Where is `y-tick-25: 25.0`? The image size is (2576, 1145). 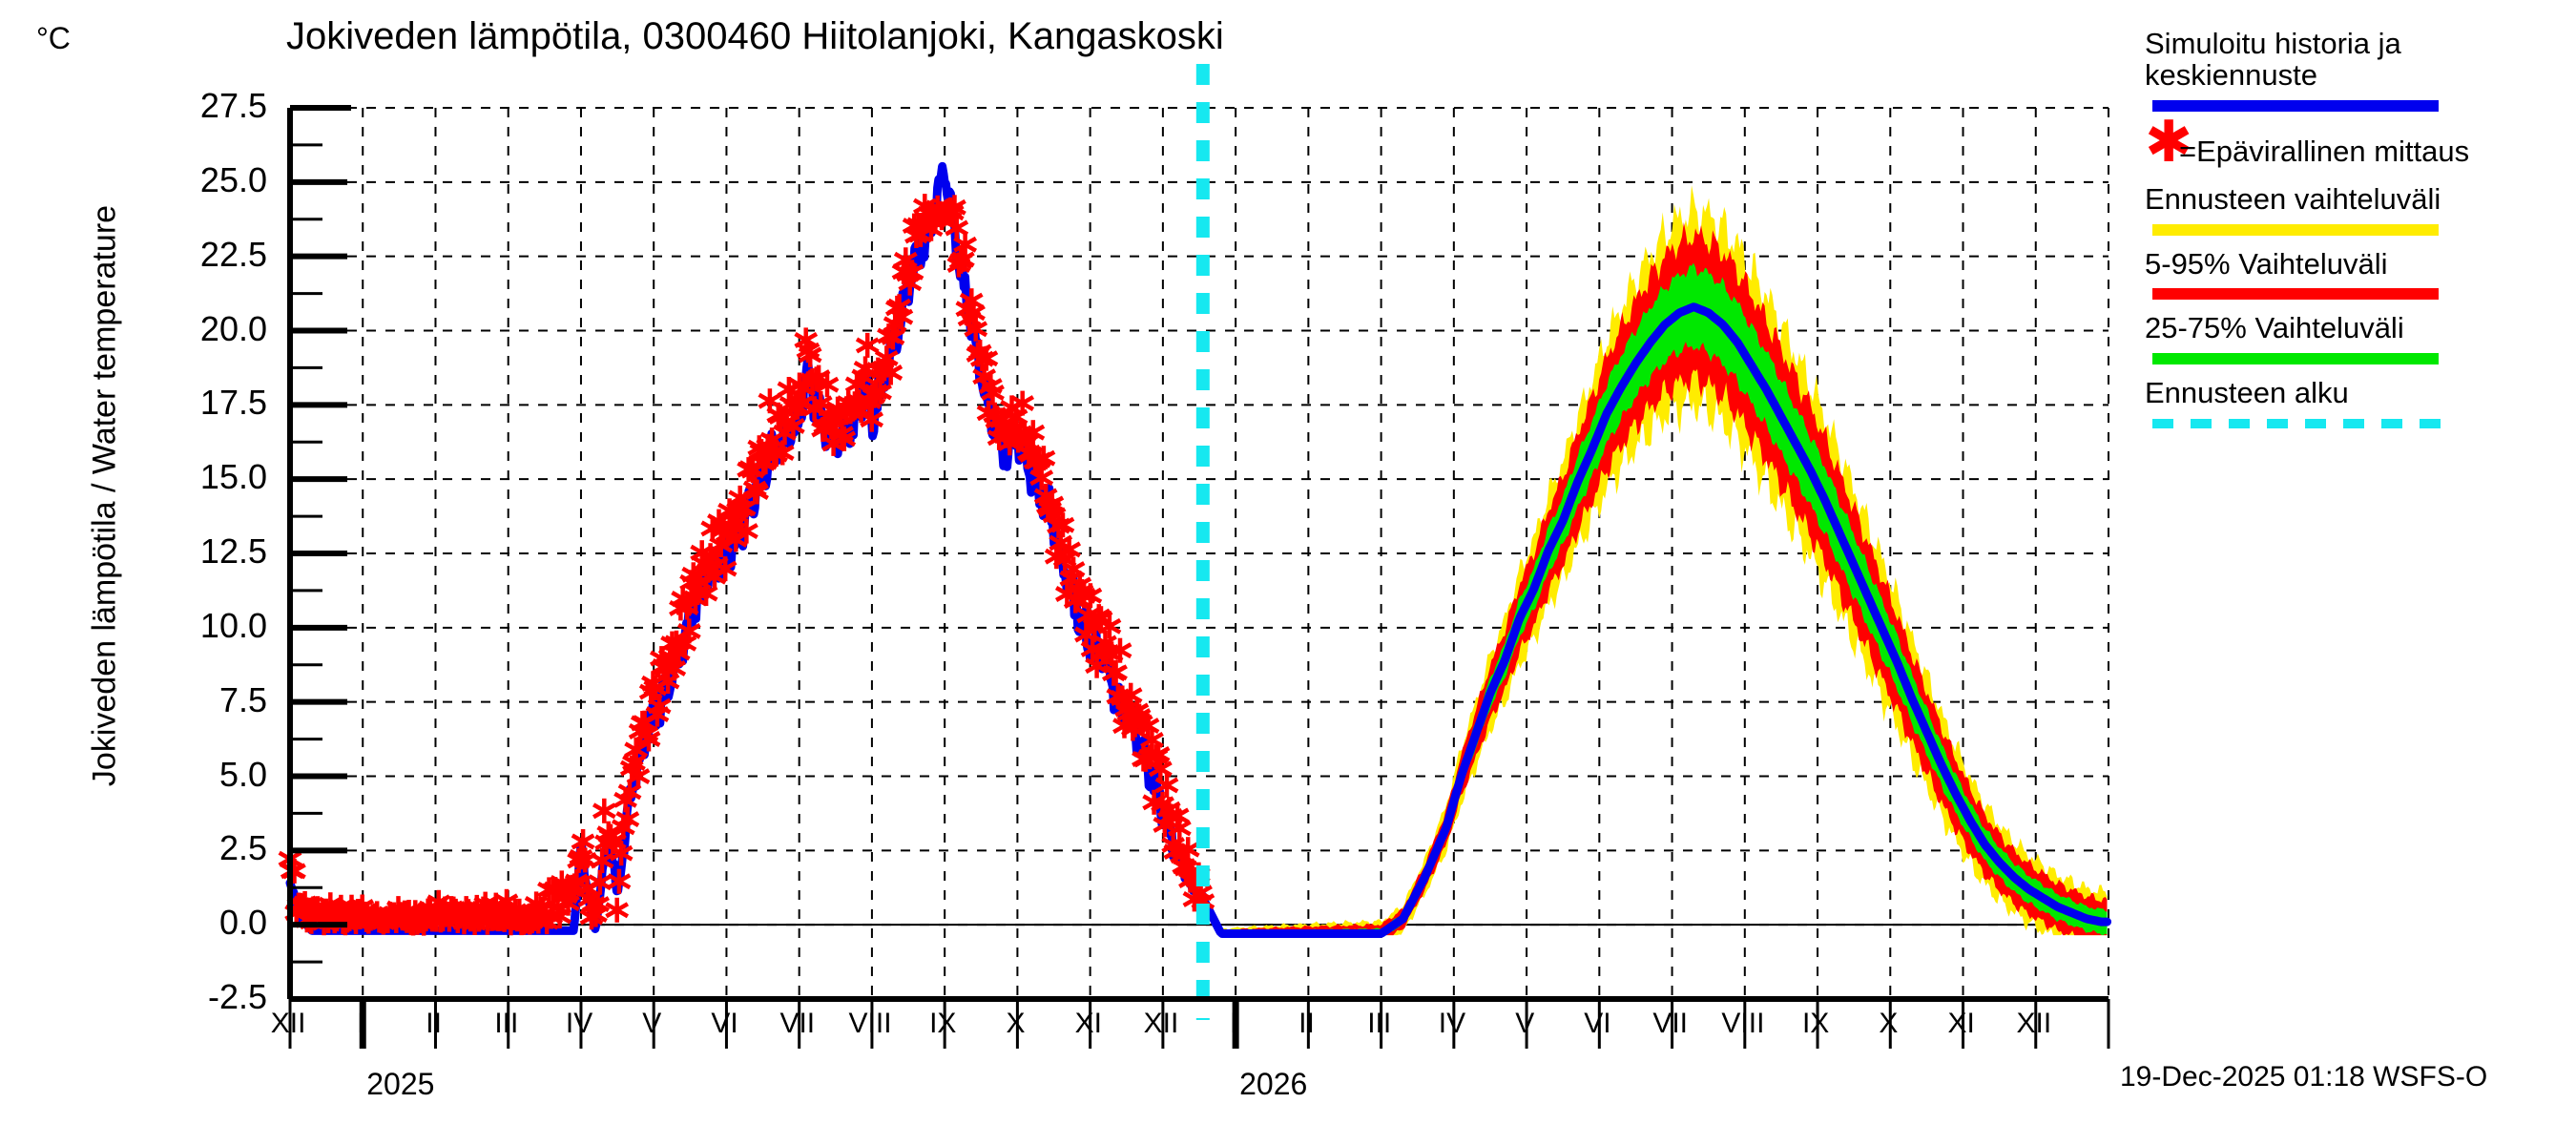 y-tick-25: 25.0 is located at coordinates (233, 179).